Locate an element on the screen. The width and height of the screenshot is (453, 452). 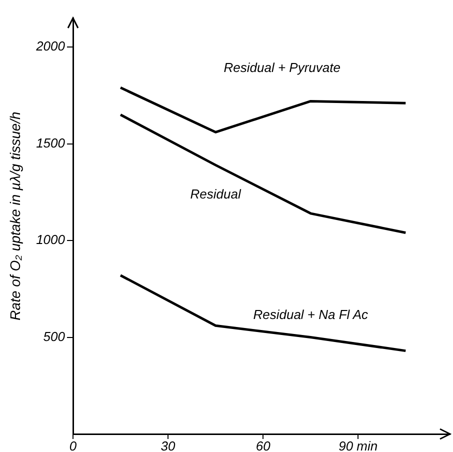
x-tick-label: 30 is located at coordinates (168, 445).